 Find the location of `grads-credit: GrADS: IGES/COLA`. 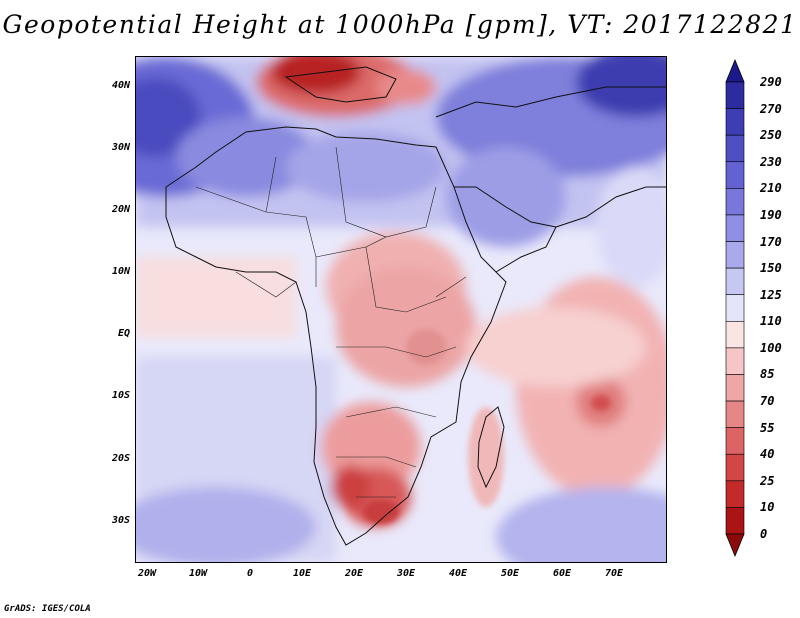

grads-credit: GrADS: IGES/COLA is located at coordinates (47, 609).